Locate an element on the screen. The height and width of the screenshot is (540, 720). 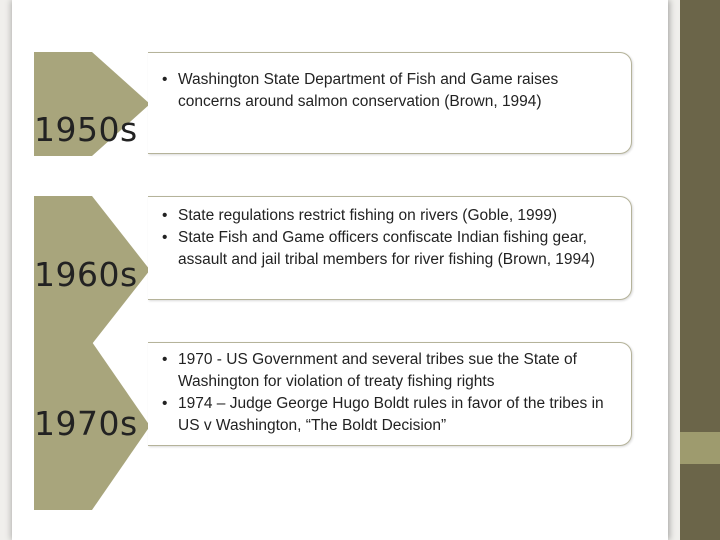
chevron-1960s is located at coordinates (92, 270).